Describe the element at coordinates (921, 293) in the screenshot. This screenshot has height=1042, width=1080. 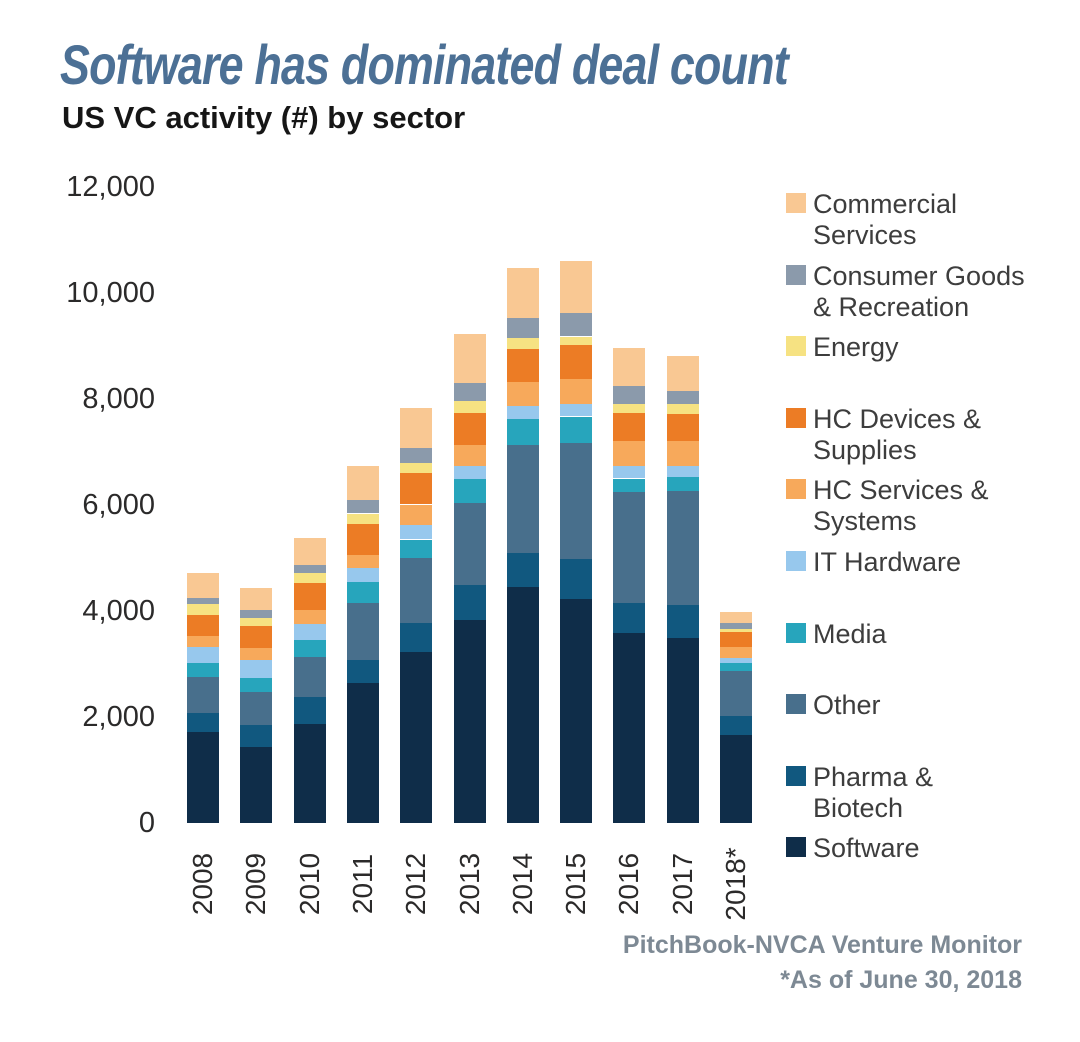
I see `legend-item: Consumer Goods & Recreation` at that location.